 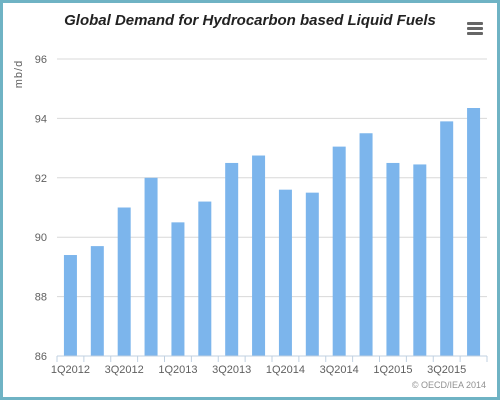 I want to click on bar-1Q2012, so click(x=70, y=305).